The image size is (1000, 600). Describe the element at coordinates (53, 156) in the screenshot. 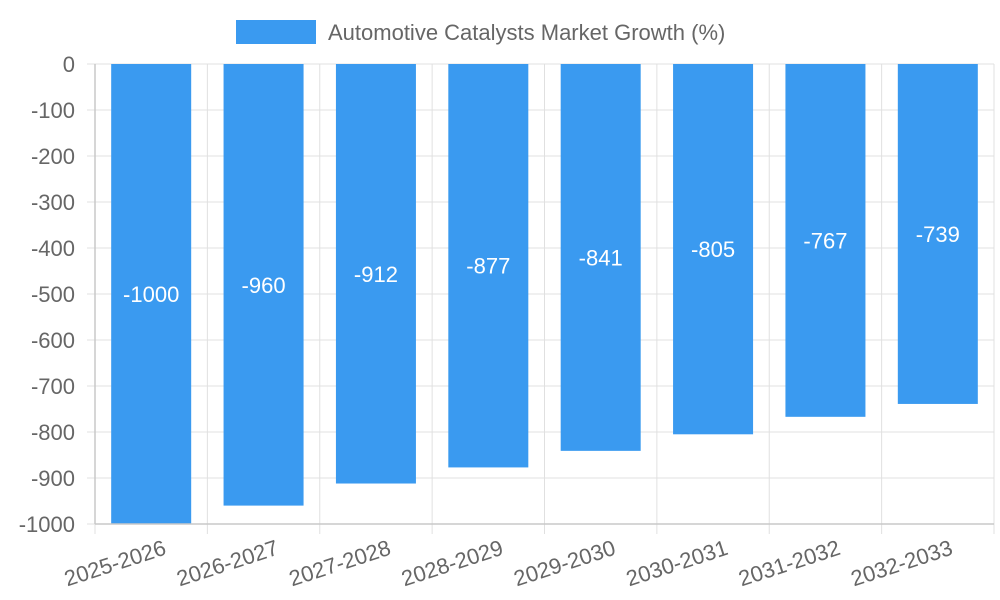

I see `y-tick-label: -200` at that location.